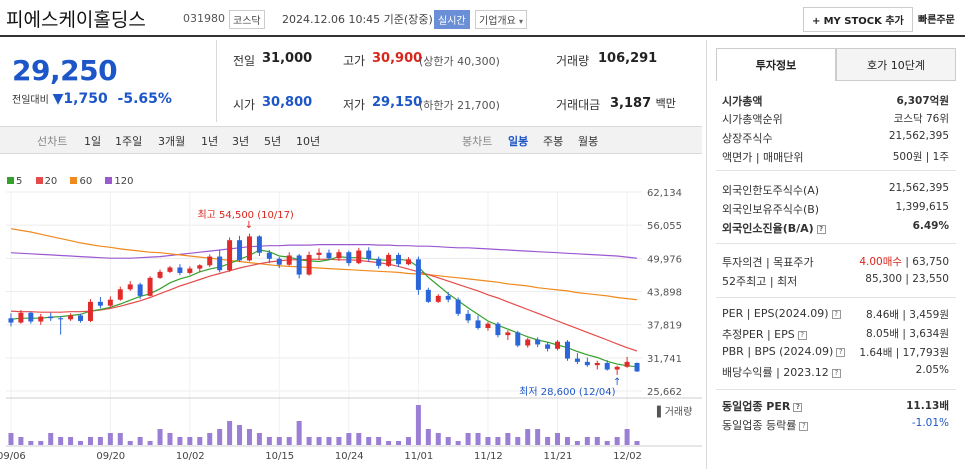  I want to click on quote-timestamp: 2024.12.06 10:45 기준(장중), so click(357, 19).